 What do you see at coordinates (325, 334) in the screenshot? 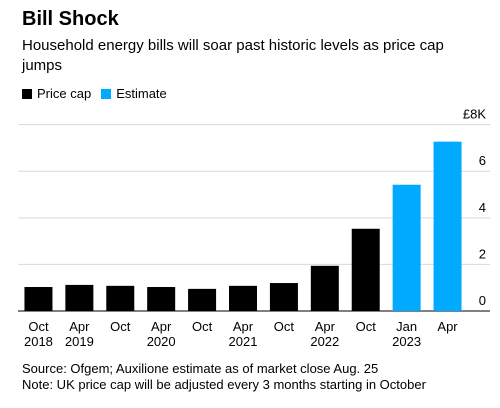
I see `x-tick-label: Apr 2022` at bounding box center [325, 334].